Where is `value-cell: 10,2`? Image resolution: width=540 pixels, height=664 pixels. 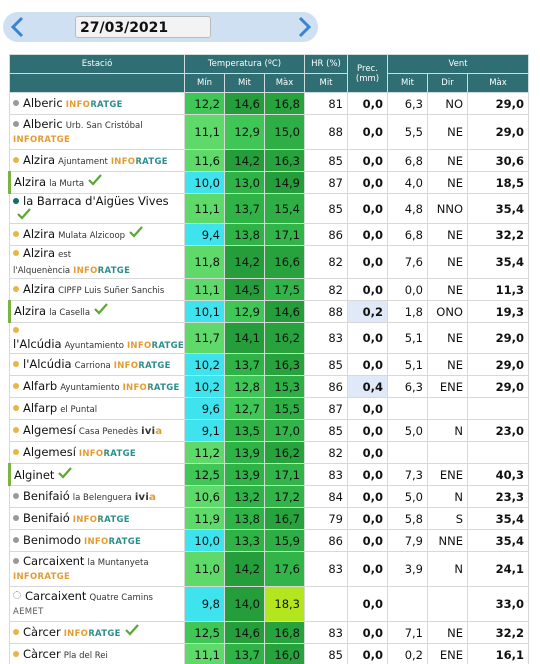 value-cell: 10,2 is located at coordinates (204, 364).